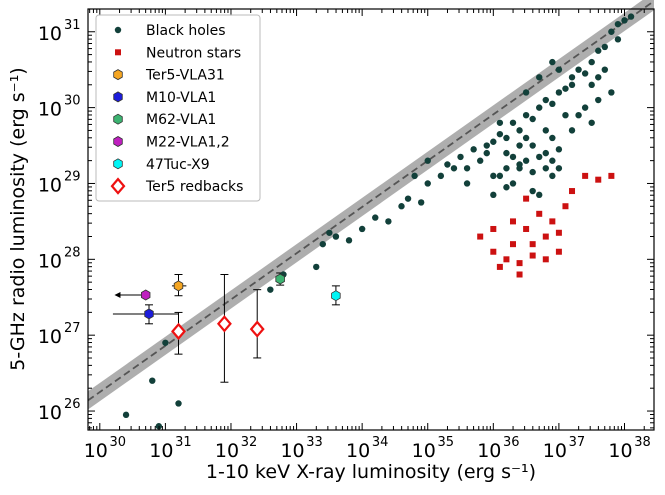 This screenshot has height=495, width=665. I want to click on legend-box, so click(178, 108).